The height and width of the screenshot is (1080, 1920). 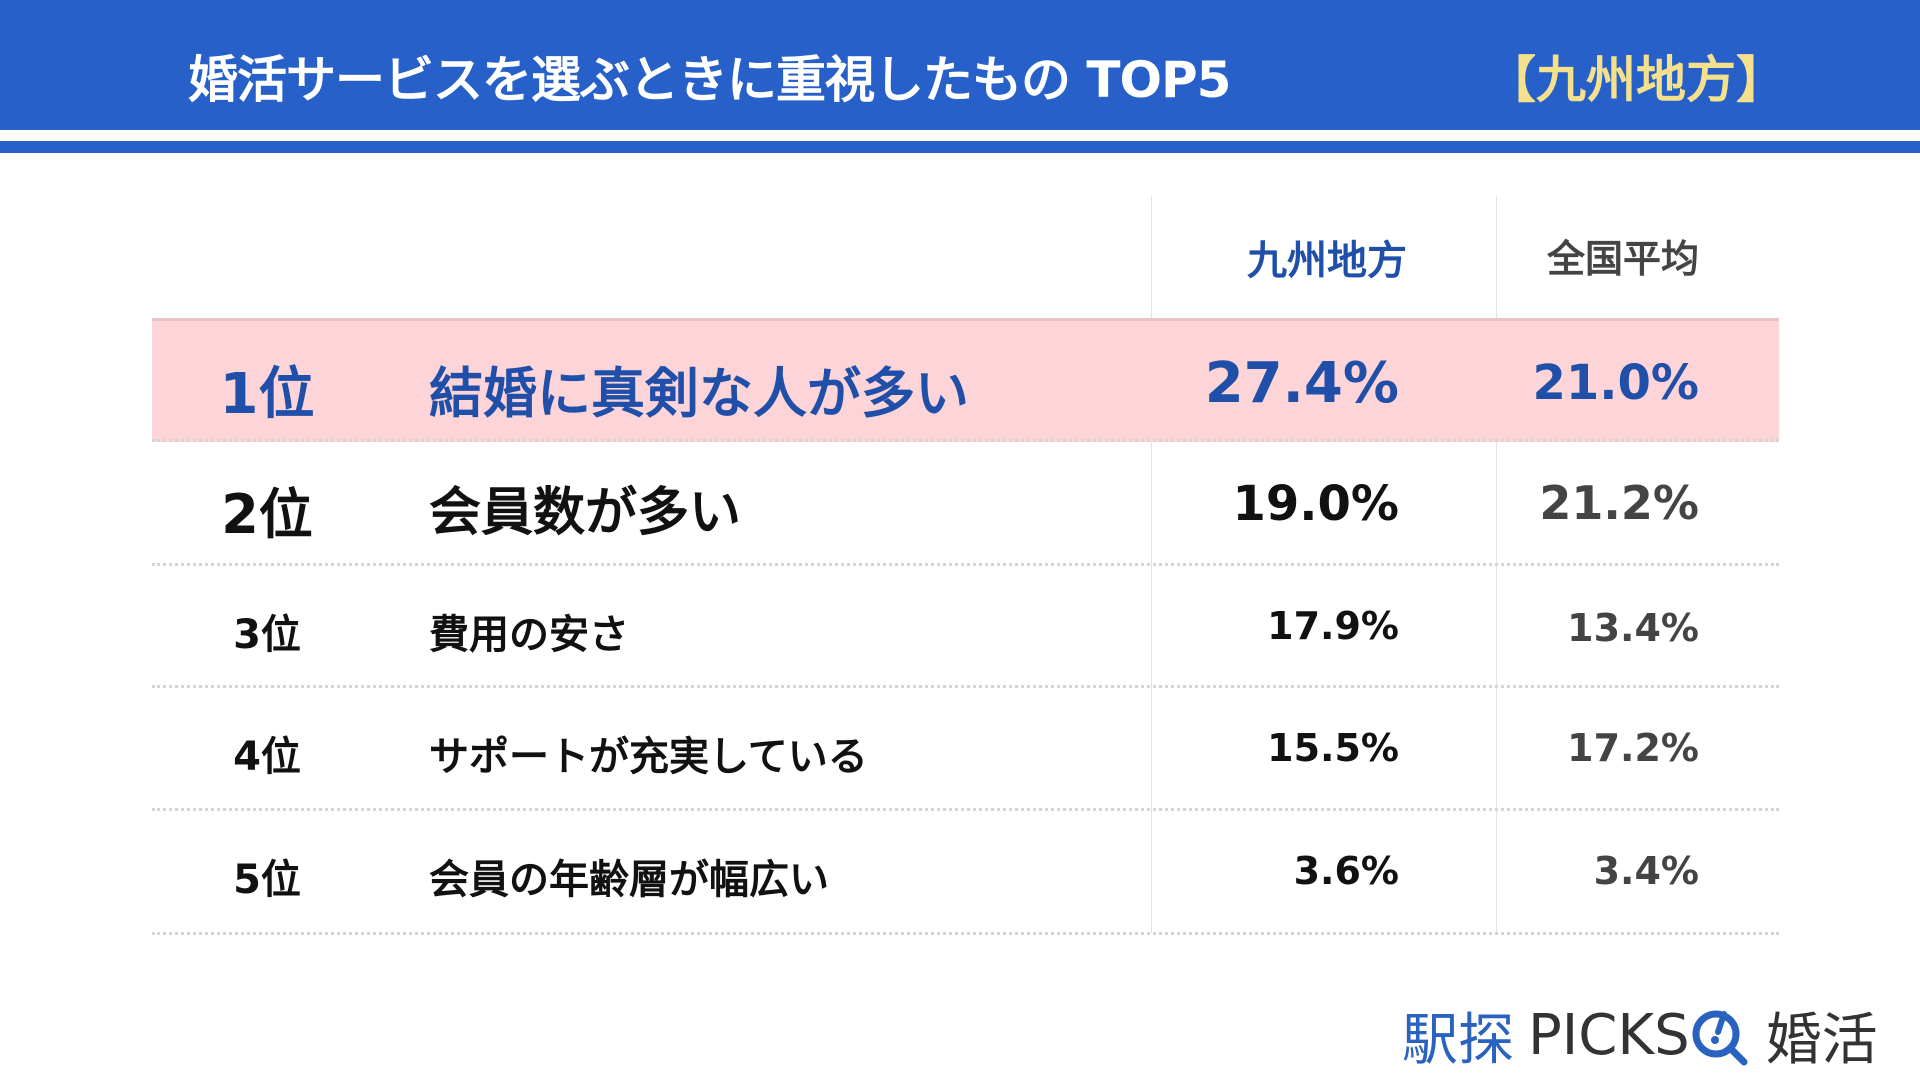 I want to click on region-value: 19.0%, so click(x=1315, y=504).